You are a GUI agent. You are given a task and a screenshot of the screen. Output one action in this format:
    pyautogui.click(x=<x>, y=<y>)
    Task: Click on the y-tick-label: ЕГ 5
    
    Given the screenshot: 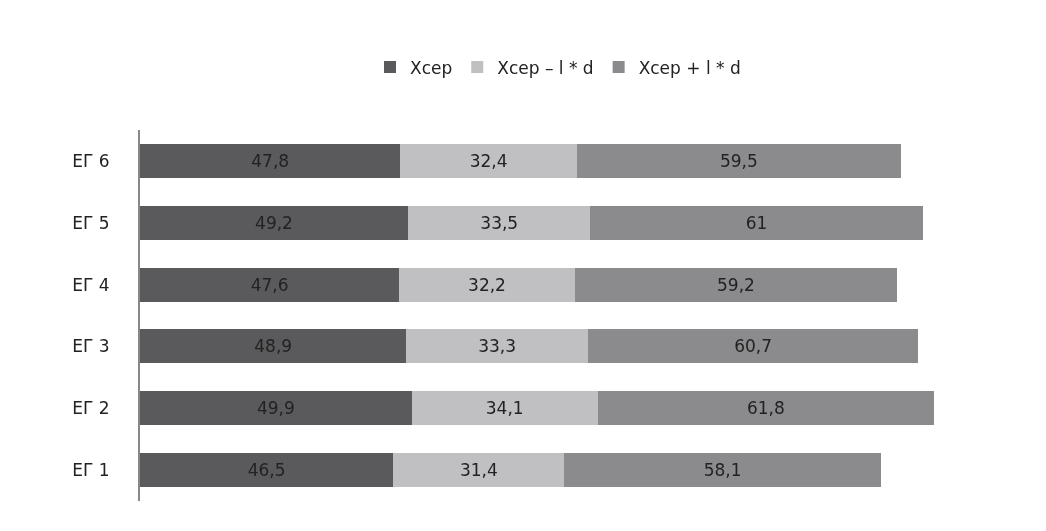 What is the action you would take?
    pyautogui.click(x=91, y=222)
    